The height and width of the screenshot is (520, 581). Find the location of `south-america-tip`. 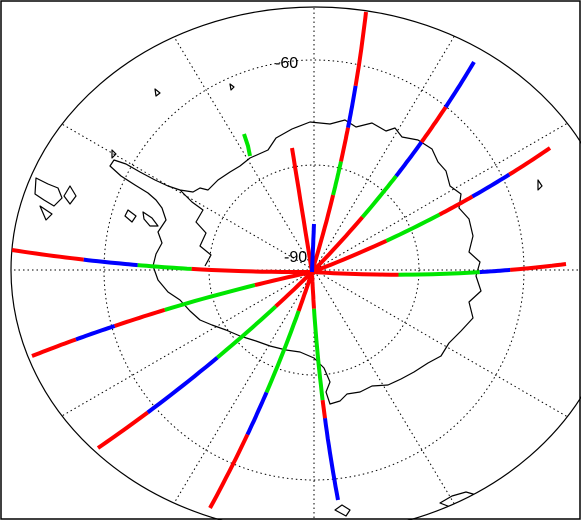

south-america-tip is located at coordinates (55, 199).